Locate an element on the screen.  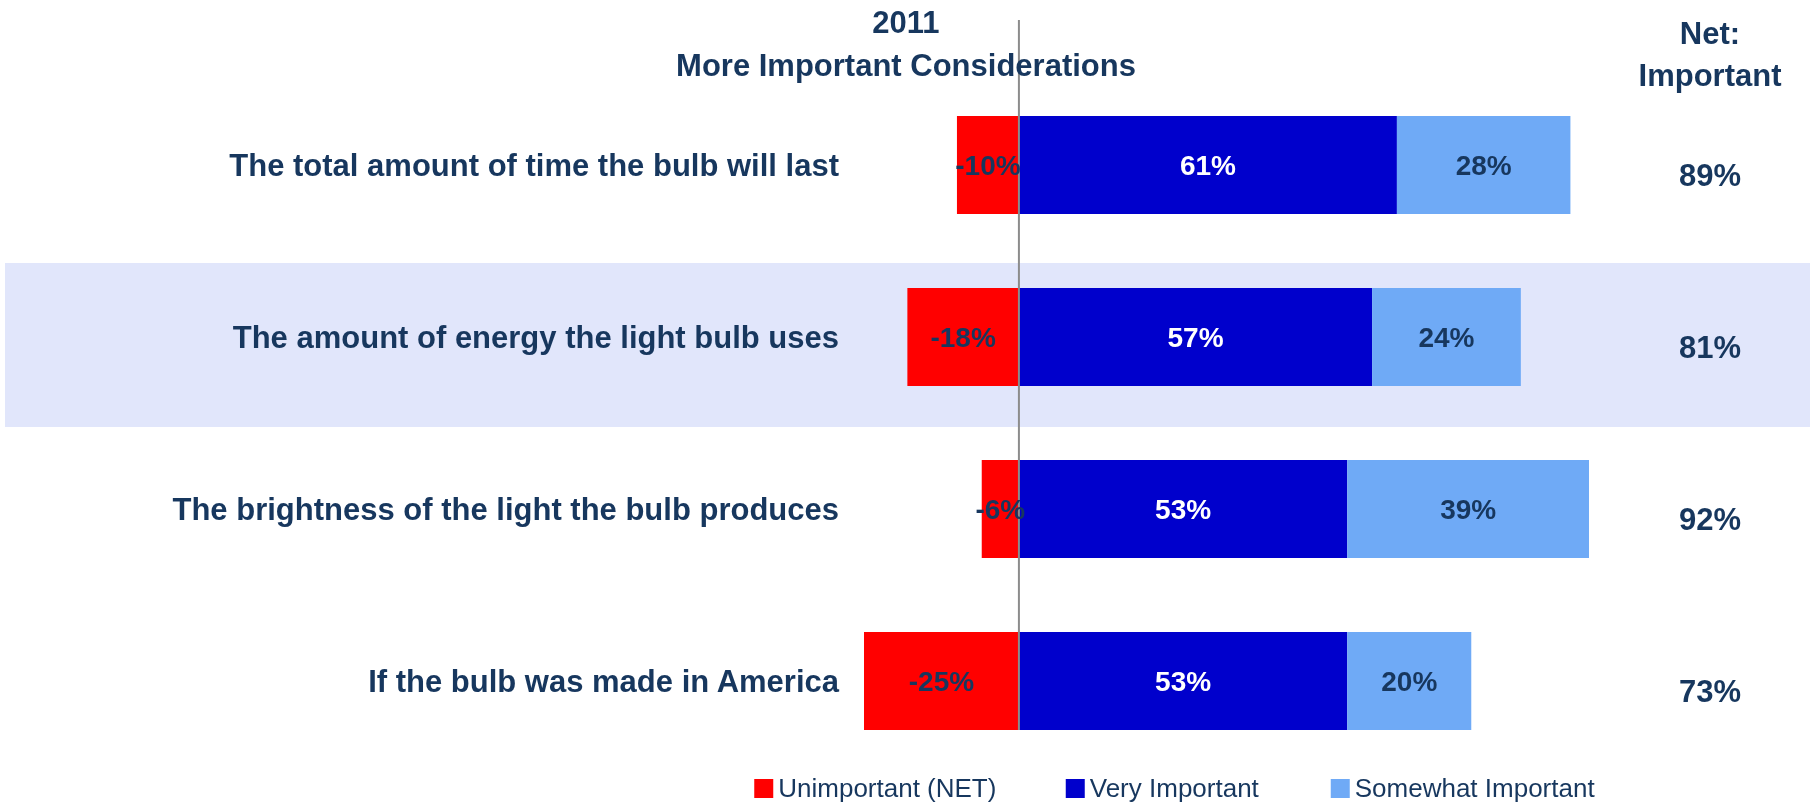
data-label: 61% is located at coordinates (1208, 165).